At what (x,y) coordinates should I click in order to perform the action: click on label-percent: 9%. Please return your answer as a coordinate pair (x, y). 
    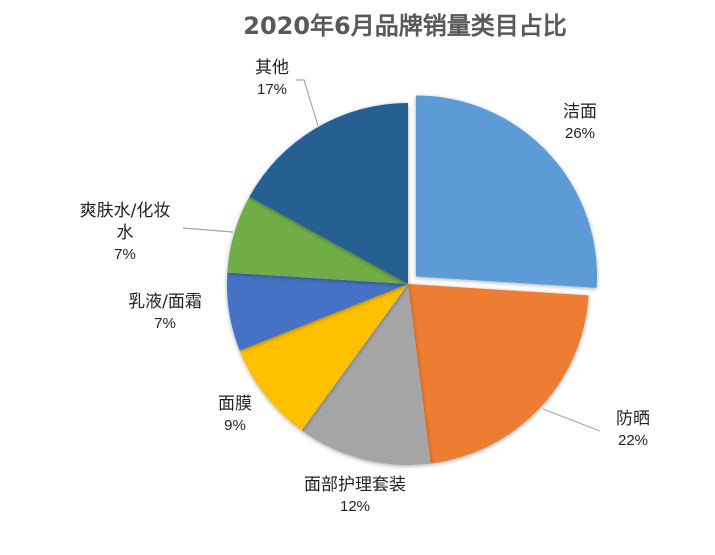
    Looking at the image, I should click on (235, 425).